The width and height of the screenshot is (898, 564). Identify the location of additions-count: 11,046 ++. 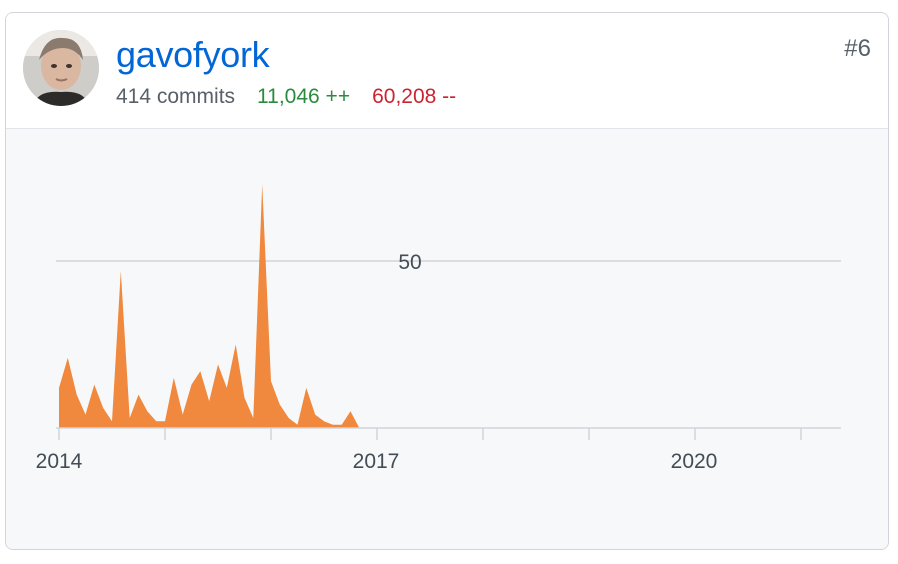
(304, 96).